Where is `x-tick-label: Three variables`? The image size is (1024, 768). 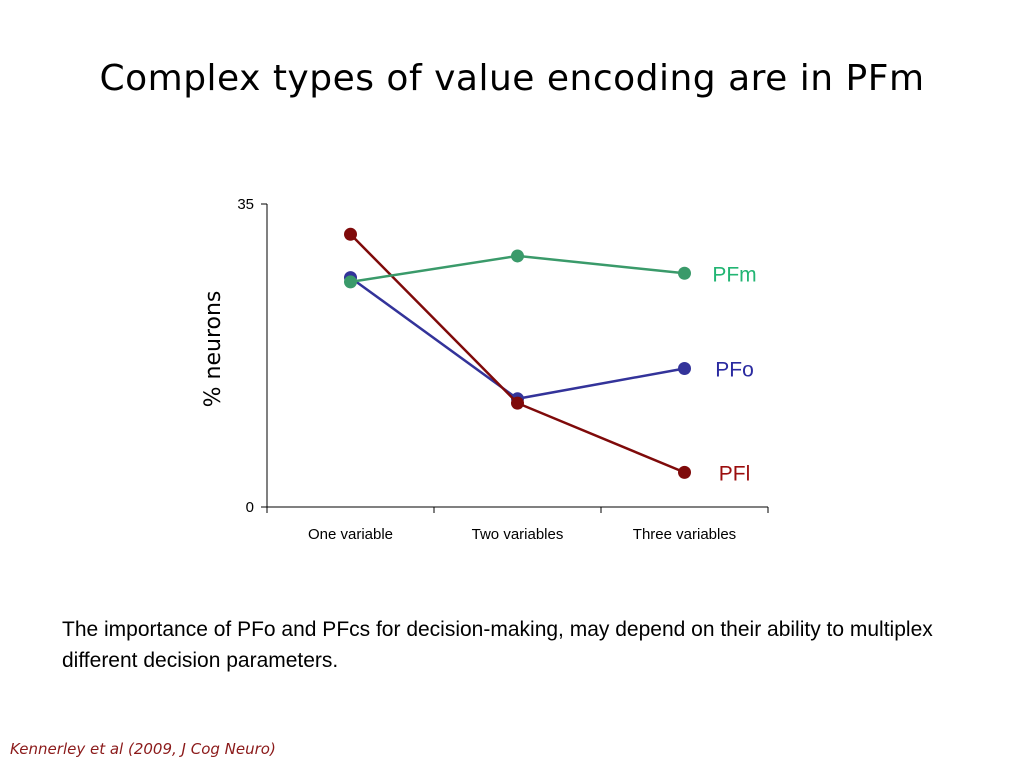 x-tick-label: Three variables is located at coordinates (684, 534).